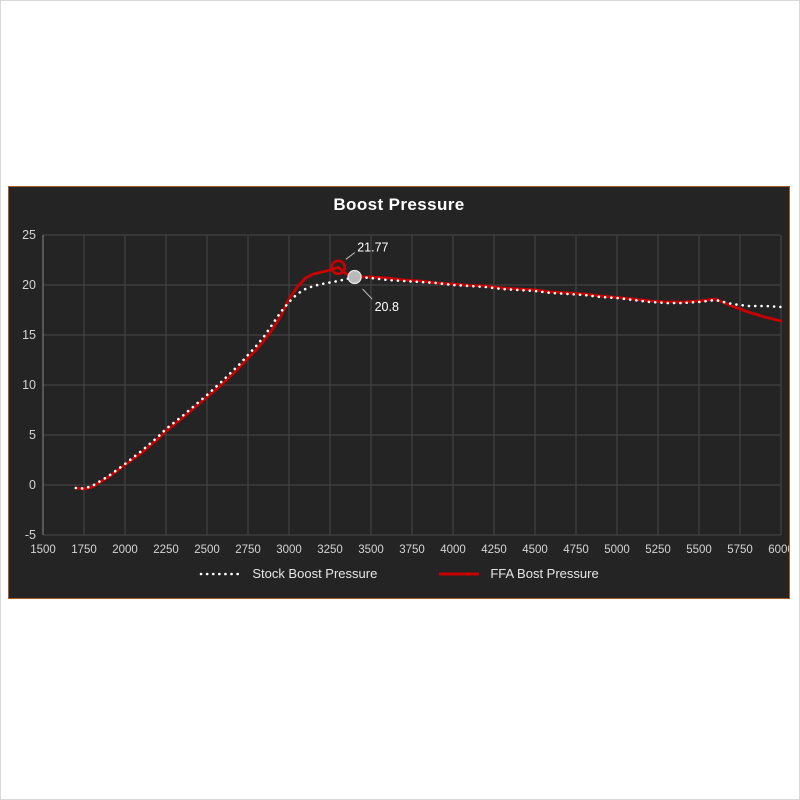 The width and height of the screenshot is (800, 800). What do you see at coordinates (289, 550) in the screenshot?
I see `x-tick-label: 3000` at bounding box center [289, 550].